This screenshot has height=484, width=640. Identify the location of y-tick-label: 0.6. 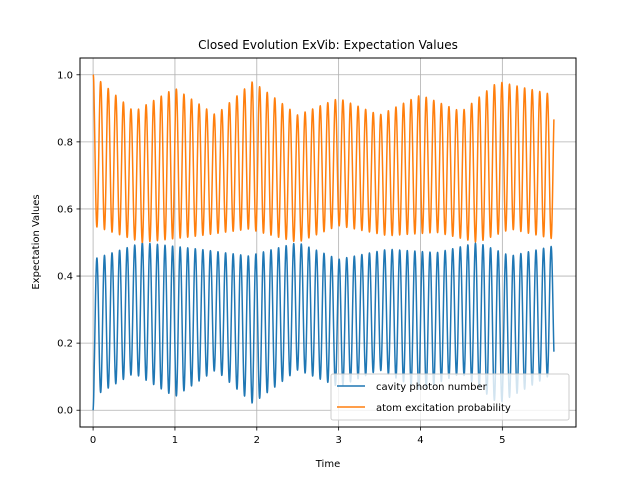
(65, 209).